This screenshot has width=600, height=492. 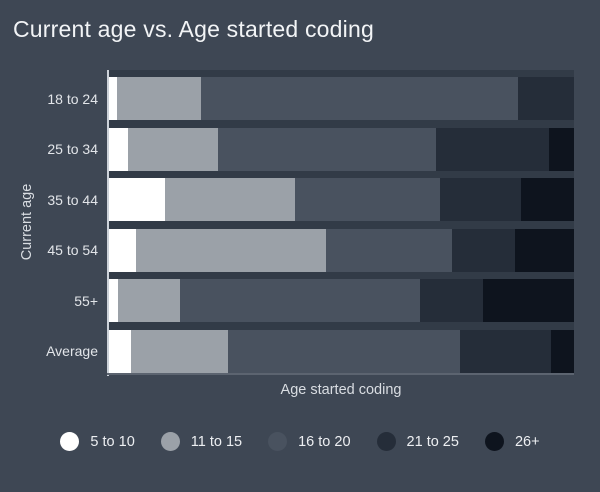 What do you see at coordinates (432, 441) in the screenshot?
I see `legend-label: 21 to 25` at bounding box center [432, 441].